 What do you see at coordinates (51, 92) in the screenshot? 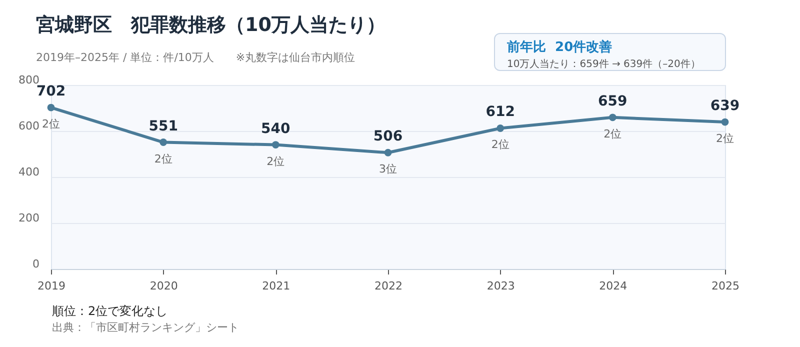
I see `data-label: 702` at bounding box center [51, 92].